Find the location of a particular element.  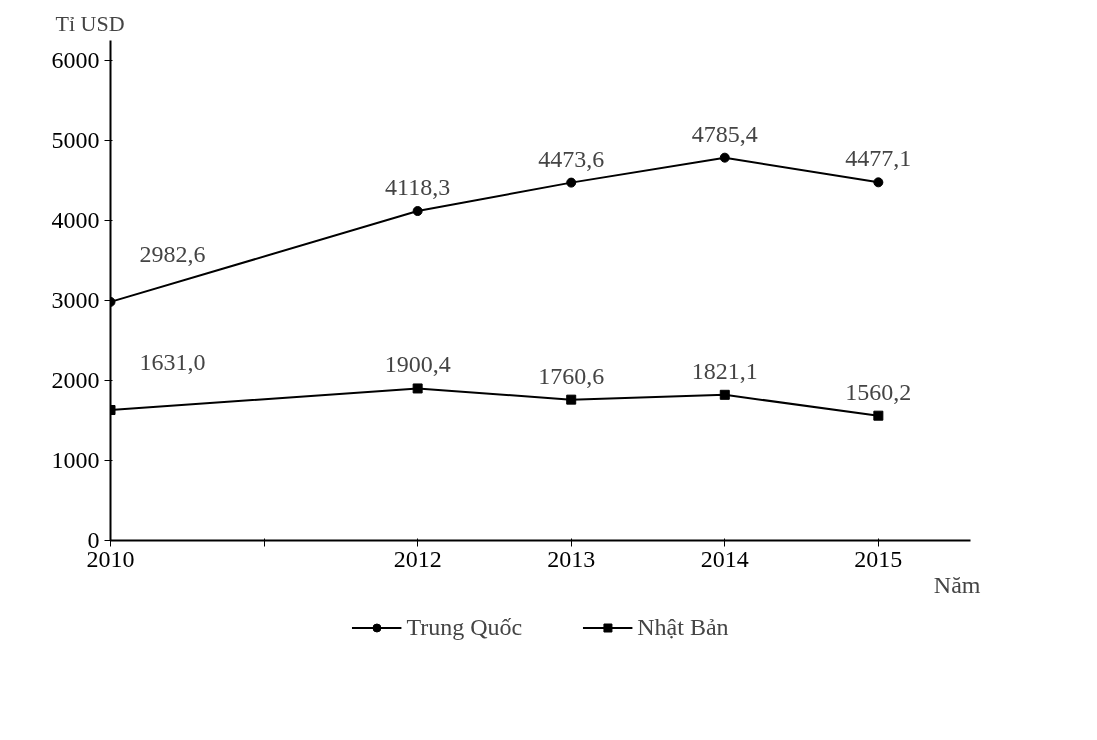

data-label: 1631,0 is located at coordinates (172, 362).